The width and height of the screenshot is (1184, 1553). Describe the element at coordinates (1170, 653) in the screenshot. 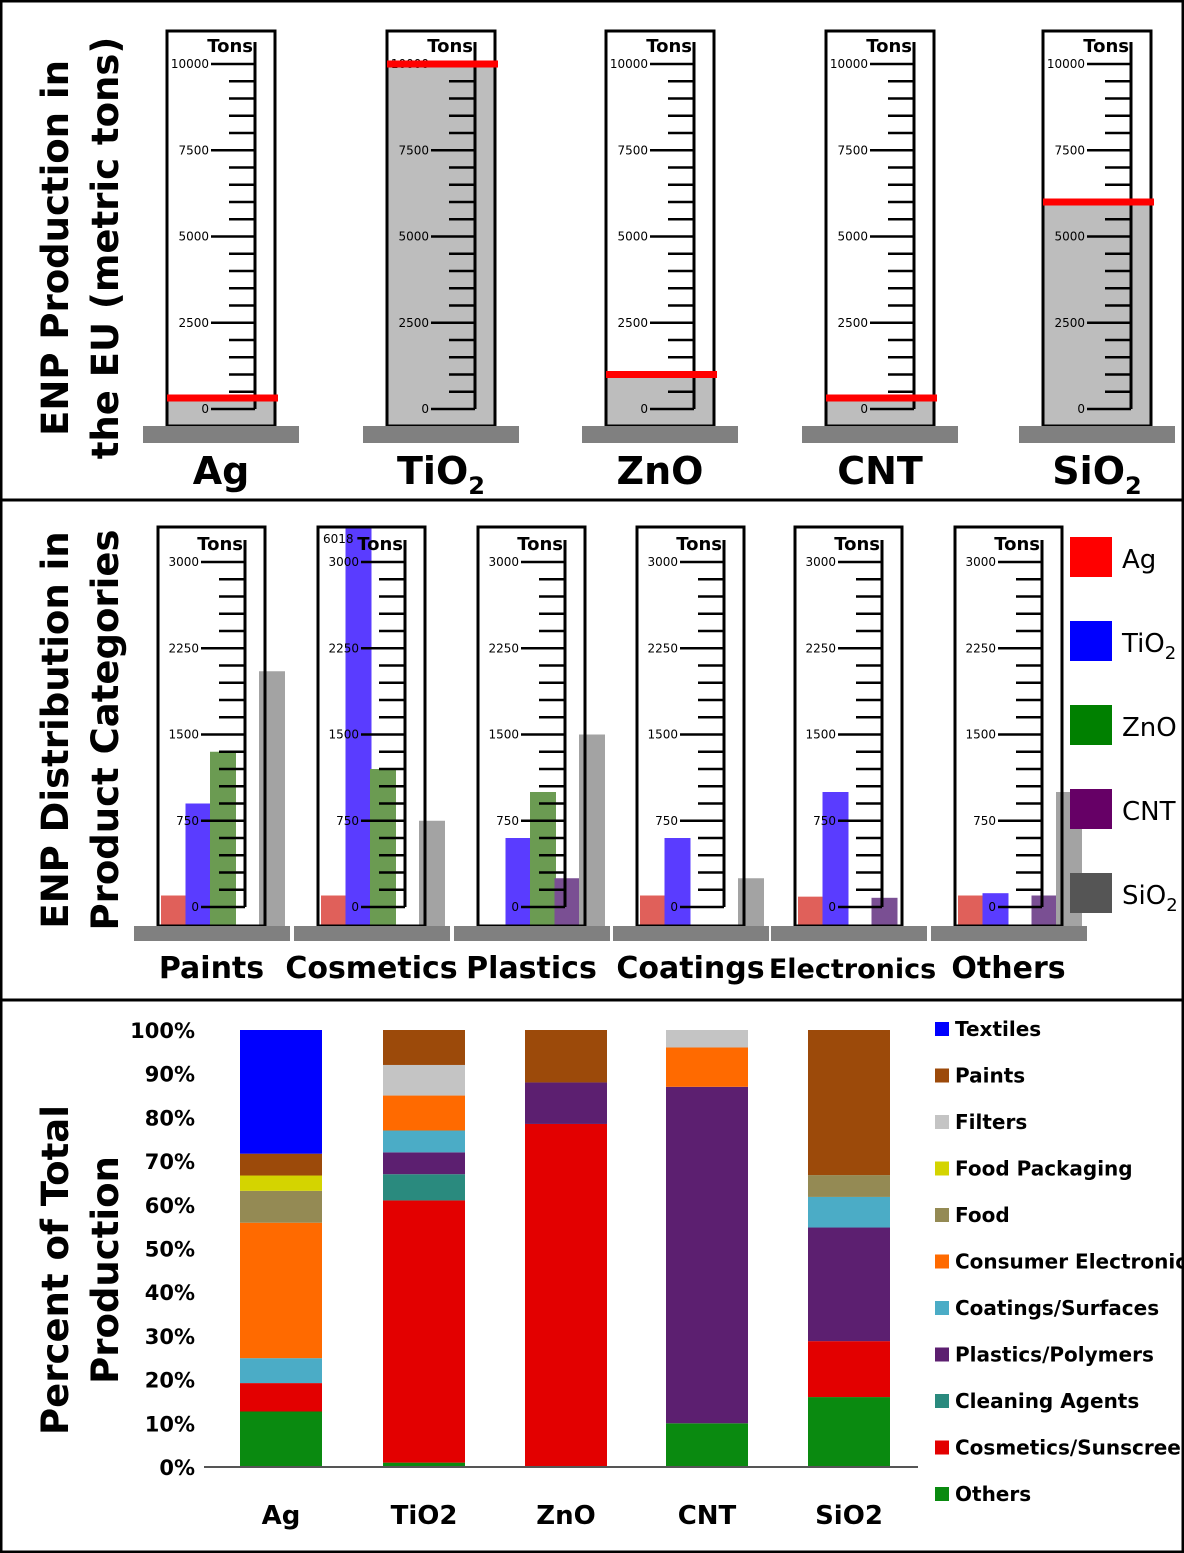

I see `subscript: 2` at that location.